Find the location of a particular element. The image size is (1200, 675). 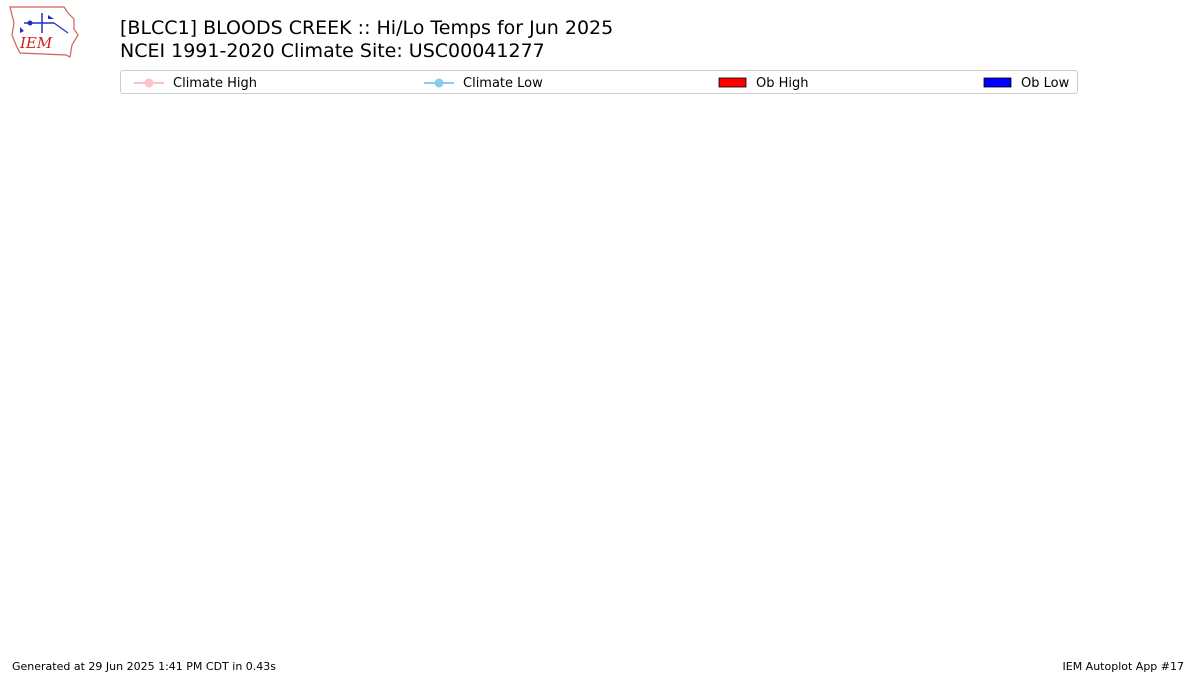

ob-high-label: 79 is located at coordinates (675, 134).